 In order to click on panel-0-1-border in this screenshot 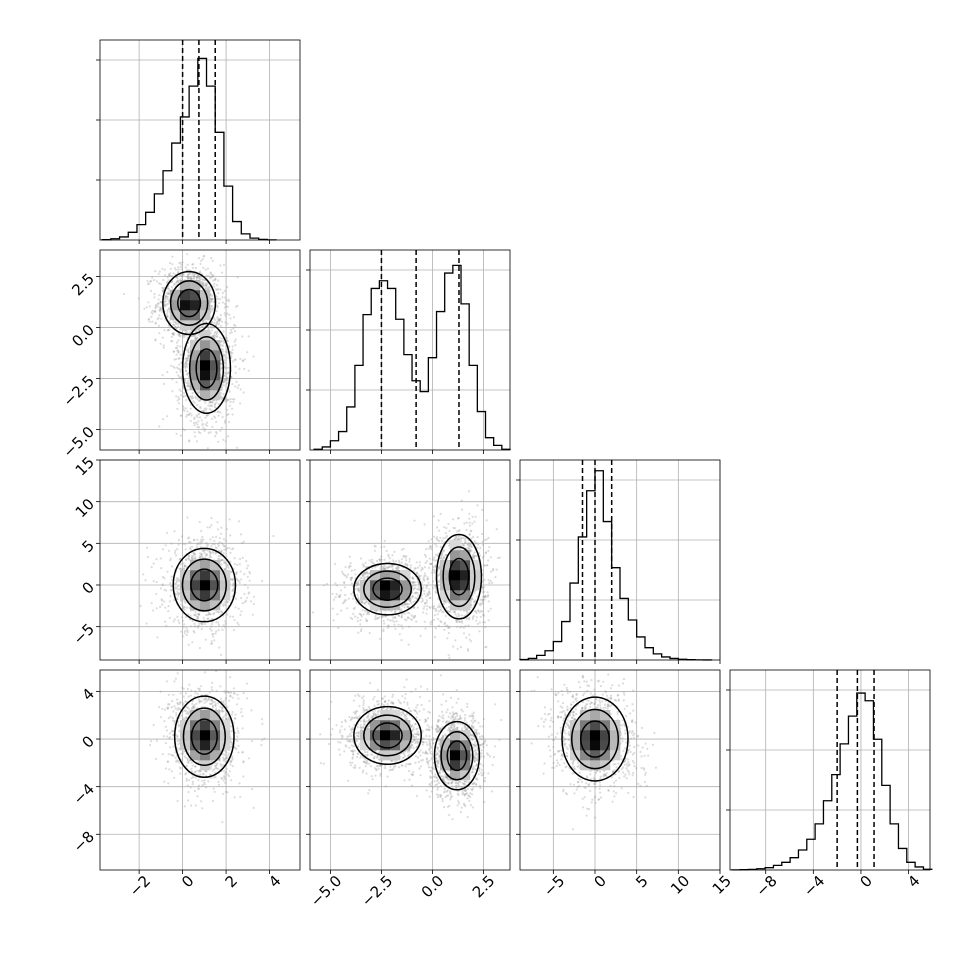, I will do `click(200, 350)`.